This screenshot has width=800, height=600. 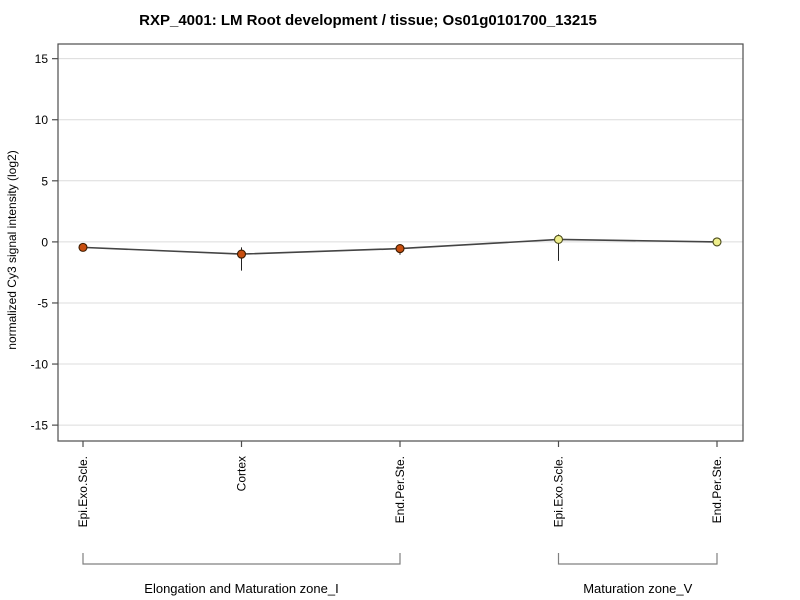 I want to click on y-tick-label: 0, so click(x=44, y=242).